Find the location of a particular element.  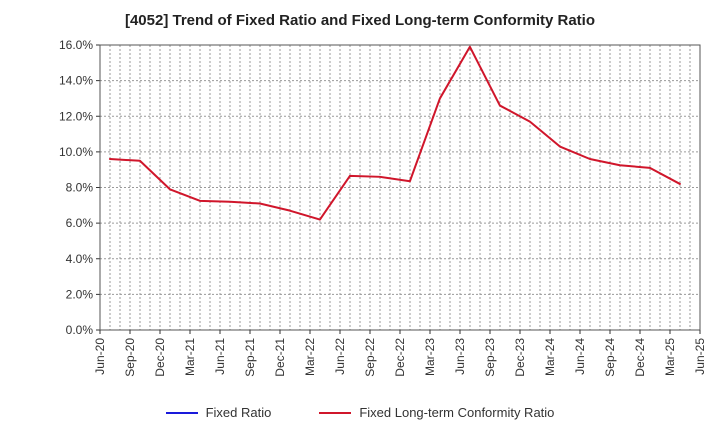

x-tick-label: Sep-24 is located at coordinates (610, 357).